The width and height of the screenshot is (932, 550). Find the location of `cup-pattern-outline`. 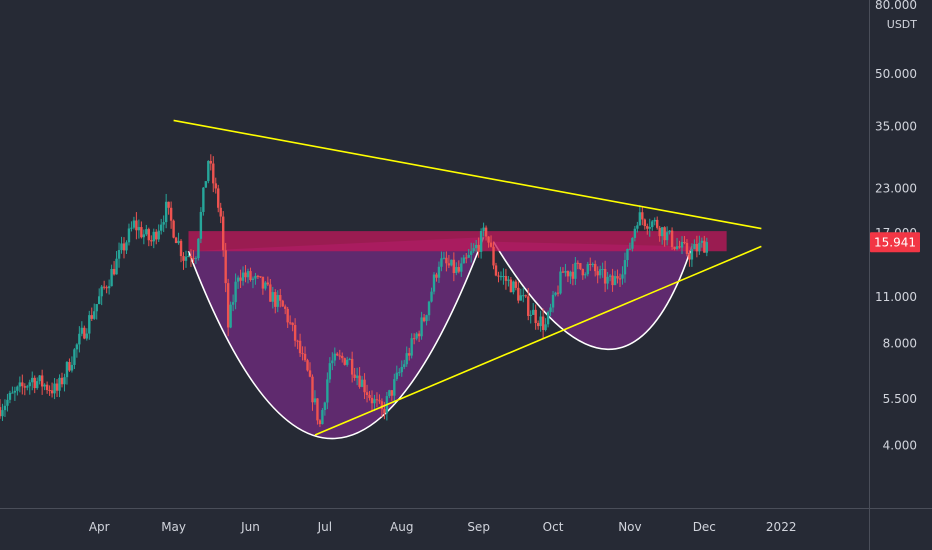

cup-pattern-outline is located at coordinates (336, 338).